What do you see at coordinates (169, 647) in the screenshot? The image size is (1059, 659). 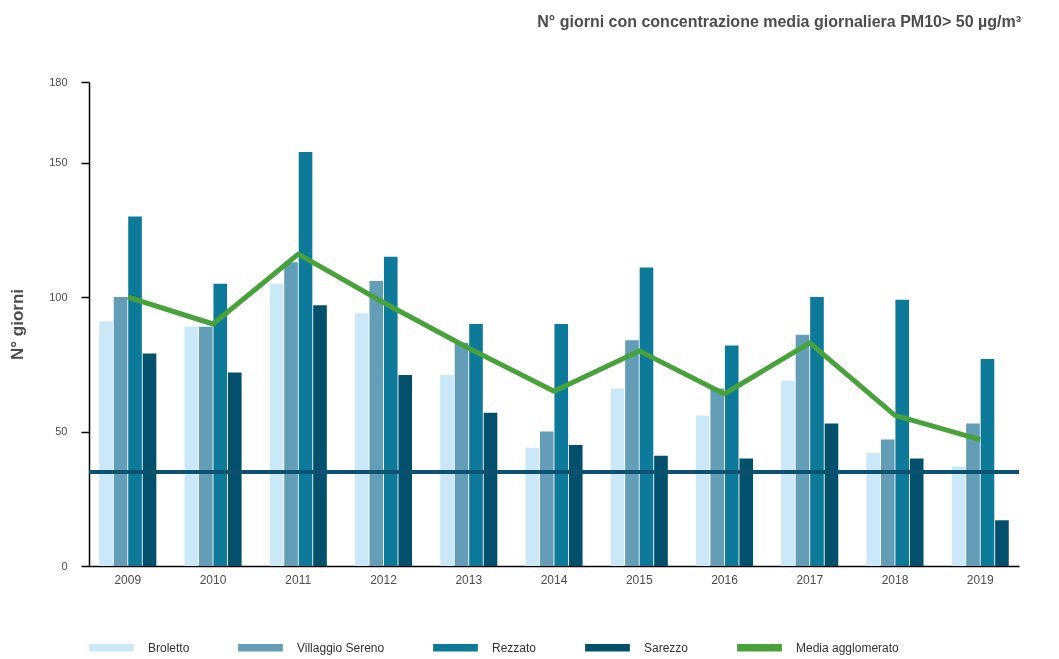 I see `legend-label: Broletto` at bounding box center [169, 647].